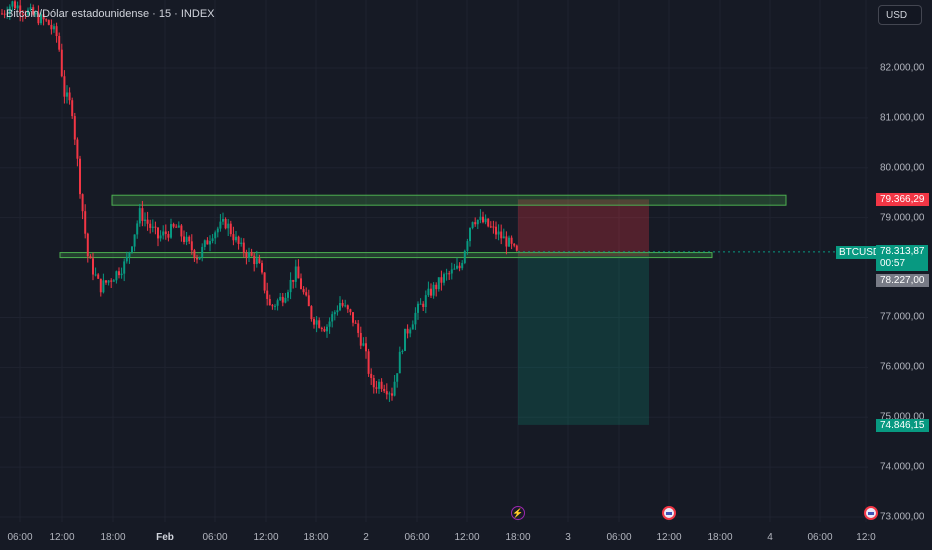 The height and width of the screenshot is (550, 932). What do you see at coordinates (518, 513) in the screenshot?
I see `lightning-icon: ⚡` at bounding box center [518, 513].